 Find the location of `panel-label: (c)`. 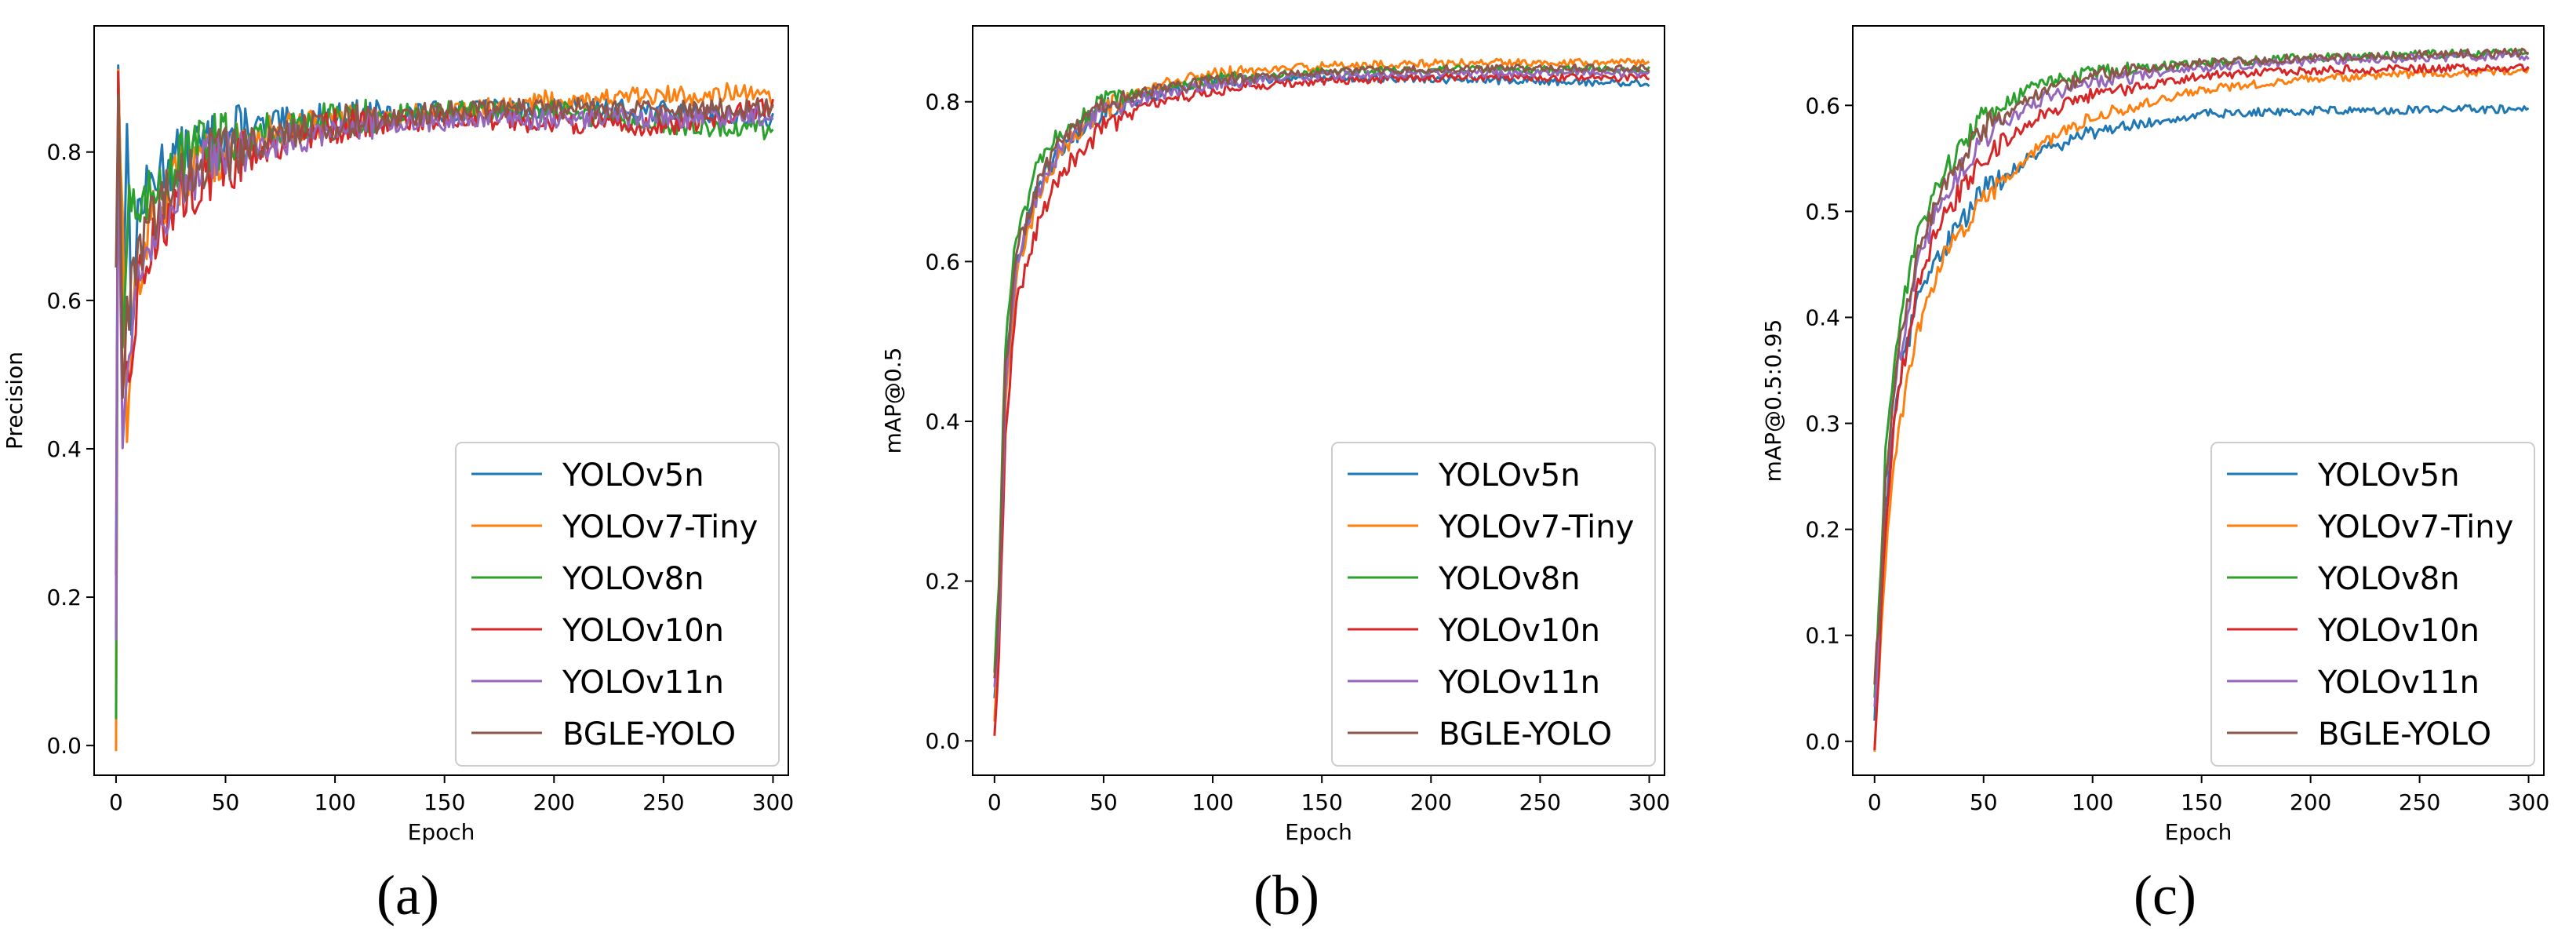

panel-label: (c) is located at coordinates (2165, 895).